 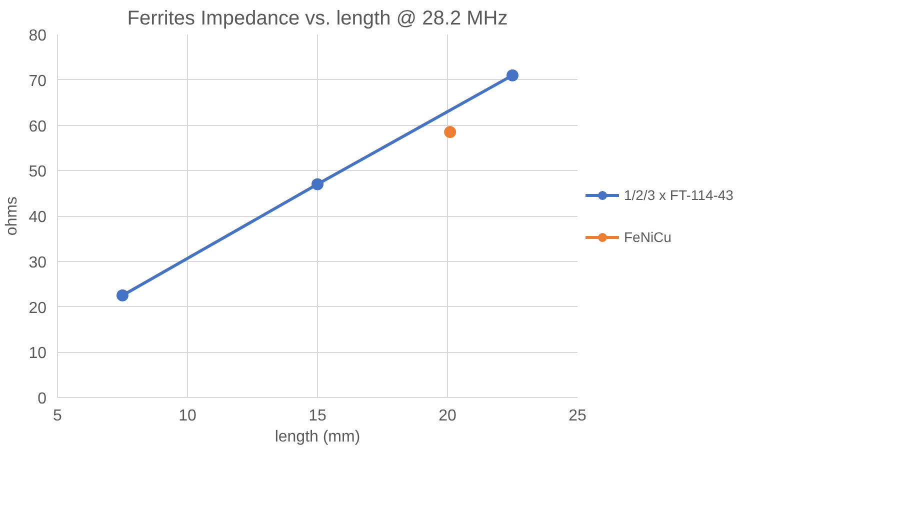 What do you see at coordinates (57, 416) in the screenshot?
I see `x-tick-label: 5` at bounding box center [57, 416].